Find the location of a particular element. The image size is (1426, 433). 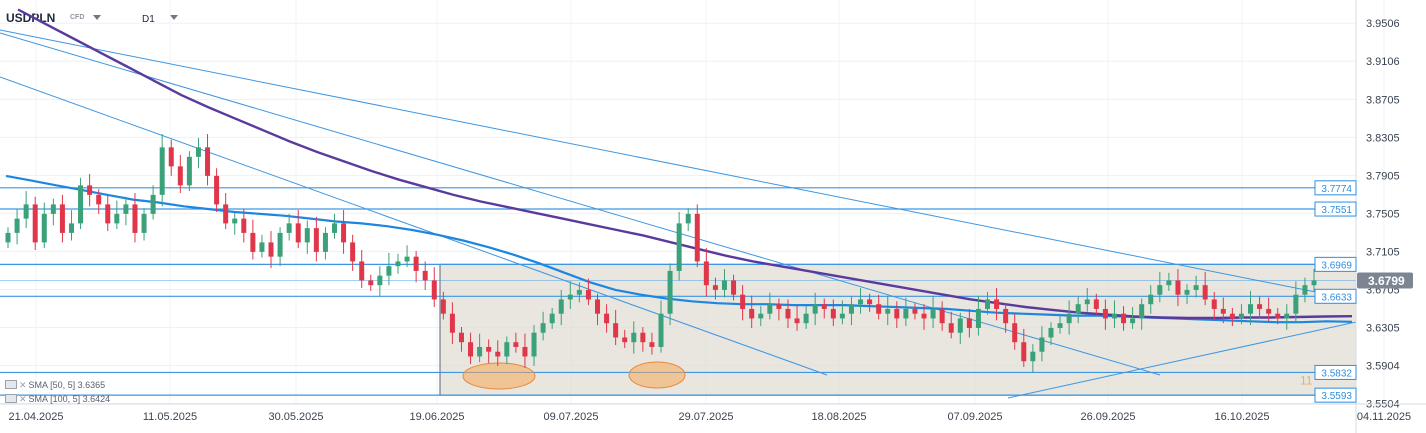

y-tick-label: 3.5504 is located at coordinates (1383, 405).